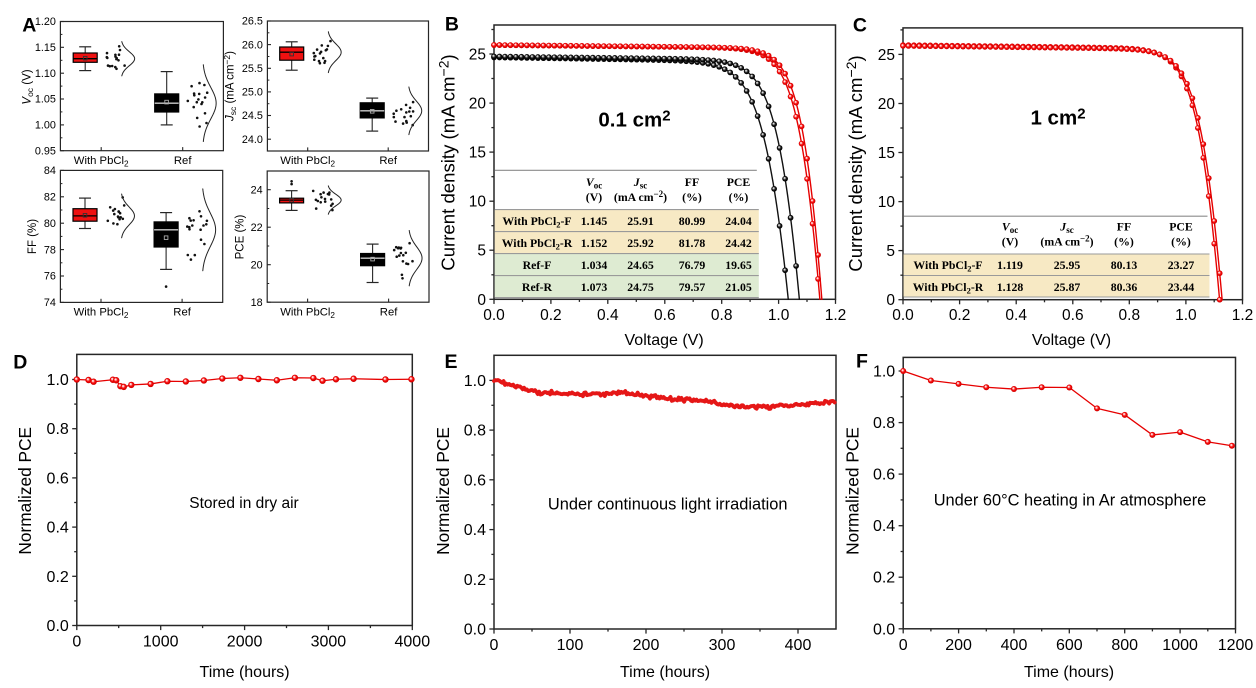  What do you see at coordinates (241, 236) in the screenshot?
I see `svg-text: PCE (%)` at bounding box center [241, 236].